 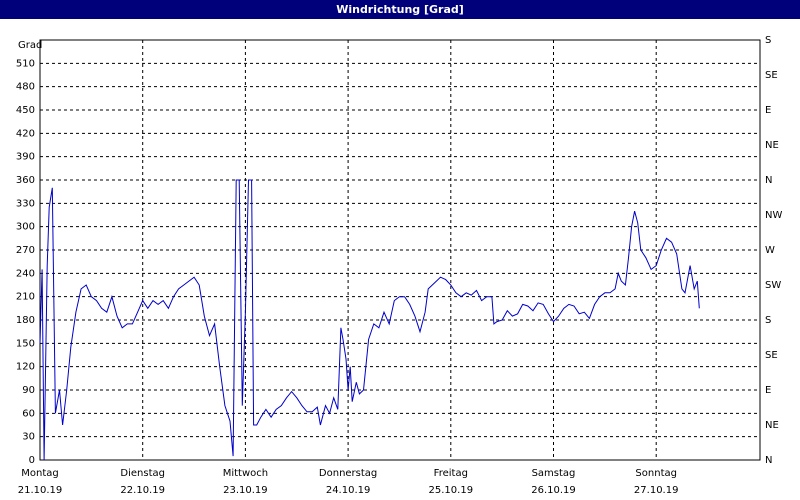 What do you see at coordinates (28, 390) in the screenshot?
I see `y-tick-label-left: 90` at bounding box center [28, 390].